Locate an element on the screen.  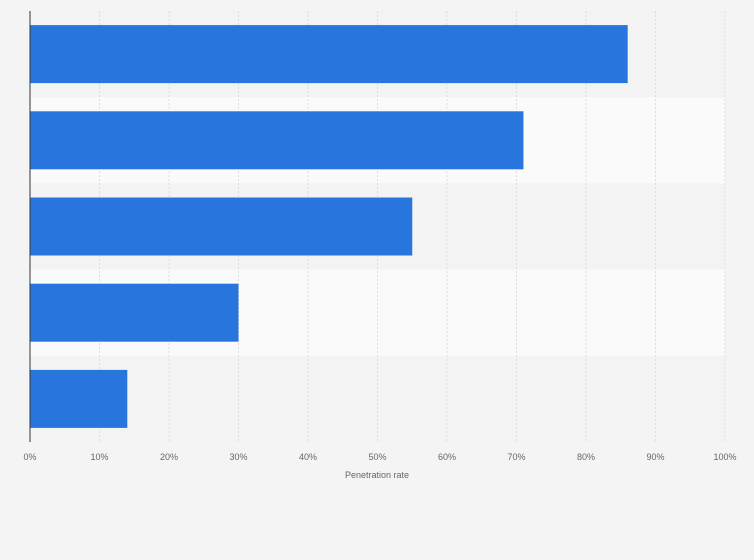
x-tick-label: 60% is located at coordinates (447, 457).